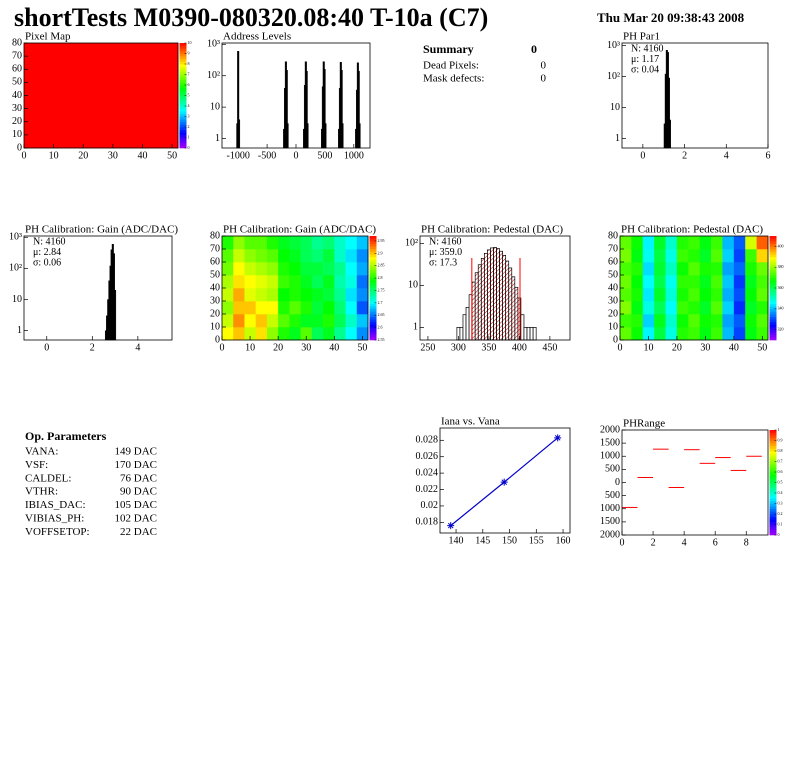  I want to click on x-tick-label: 250, so click(427, 347).